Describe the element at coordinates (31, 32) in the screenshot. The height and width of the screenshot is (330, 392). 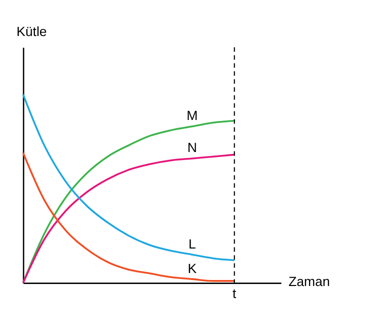
I see `y-axis-title: Kütle` at that location.